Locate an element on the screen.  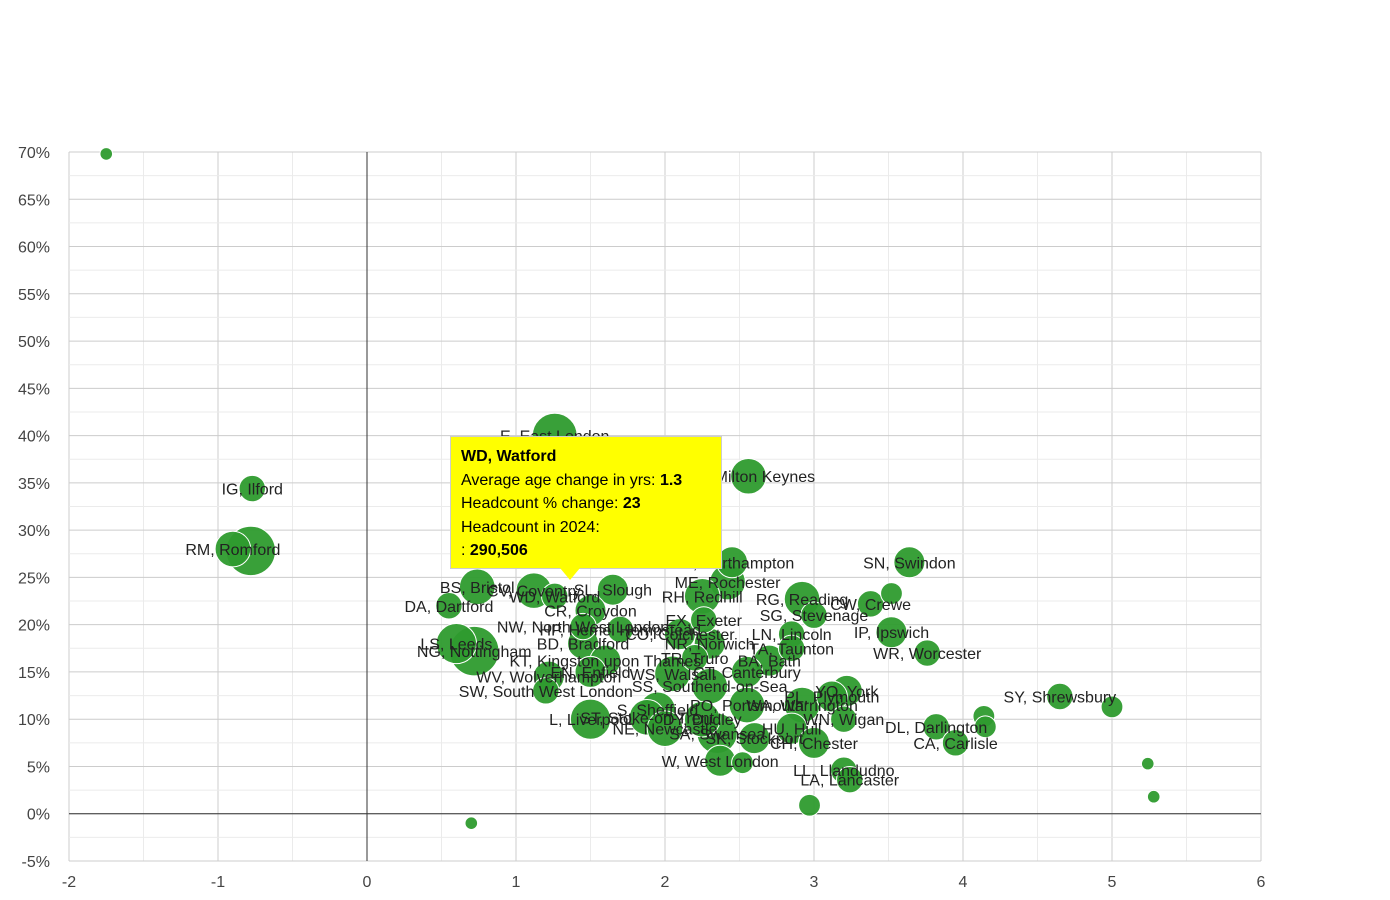
bubble-label: L, Liverpool is located at coordinates (590, 720).